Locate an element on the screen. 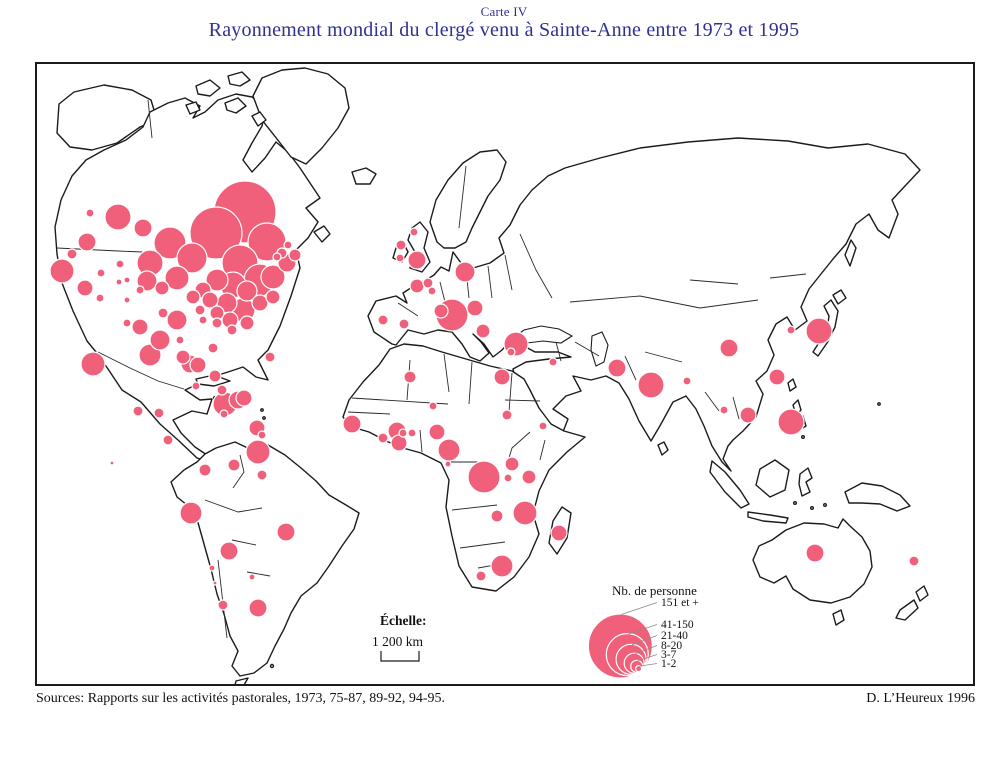 This screenshot has height=766, width=1008. scale-distance: 1 200 km is located at coordinates (398, 641).